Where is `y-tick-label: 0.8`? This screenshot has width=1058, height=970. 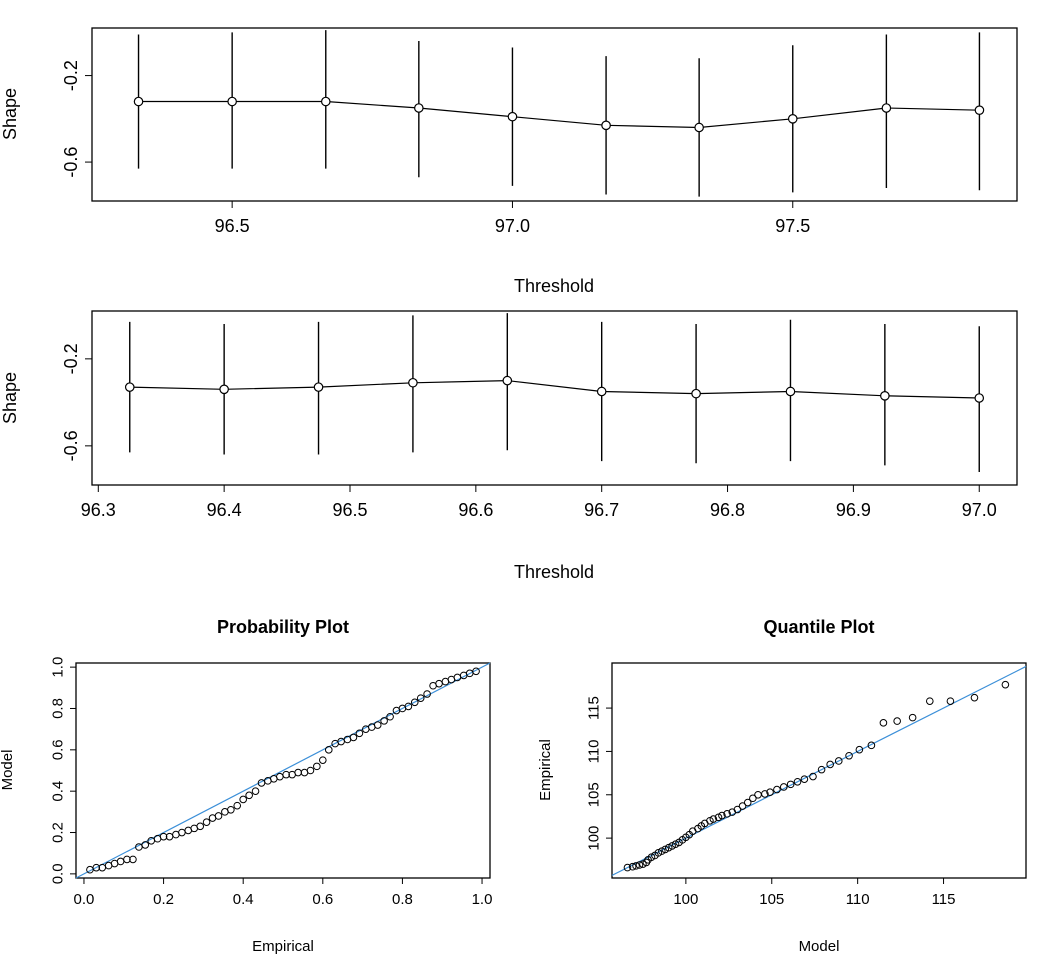 y-tick-label: 0.8 is located at coordinates (58, 708).